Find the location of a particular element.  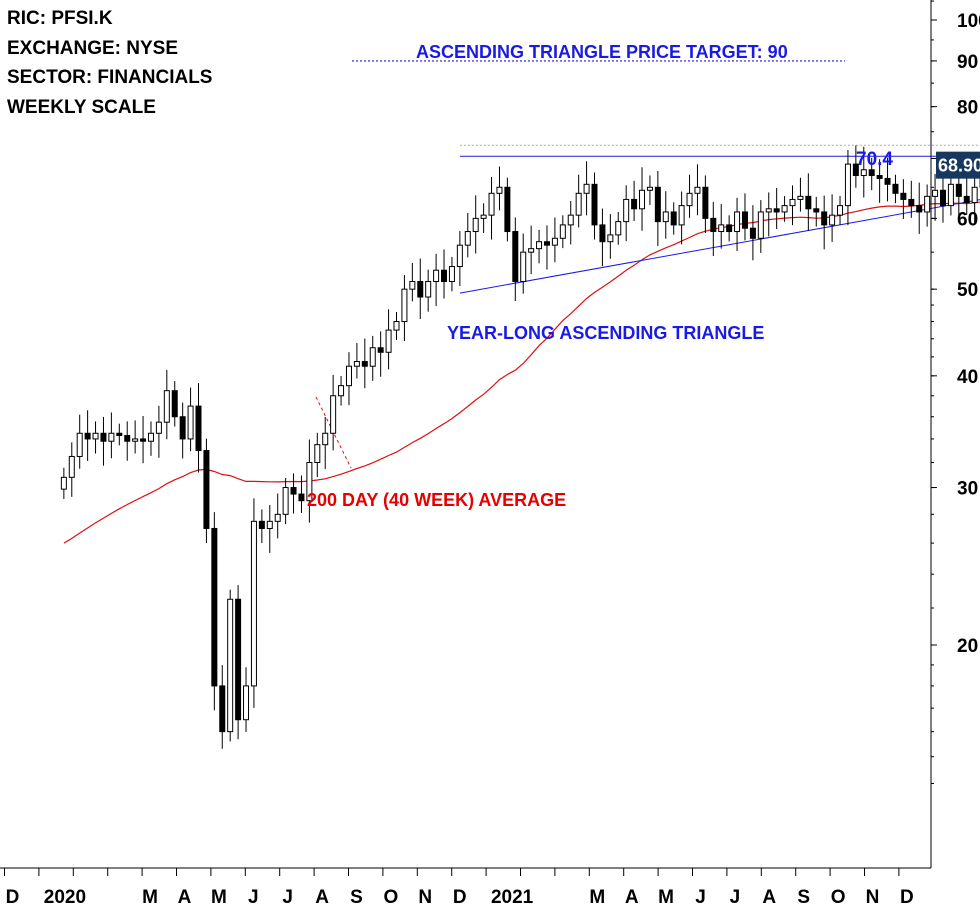

x-tick-label: O is located at coordinates (391, 896).